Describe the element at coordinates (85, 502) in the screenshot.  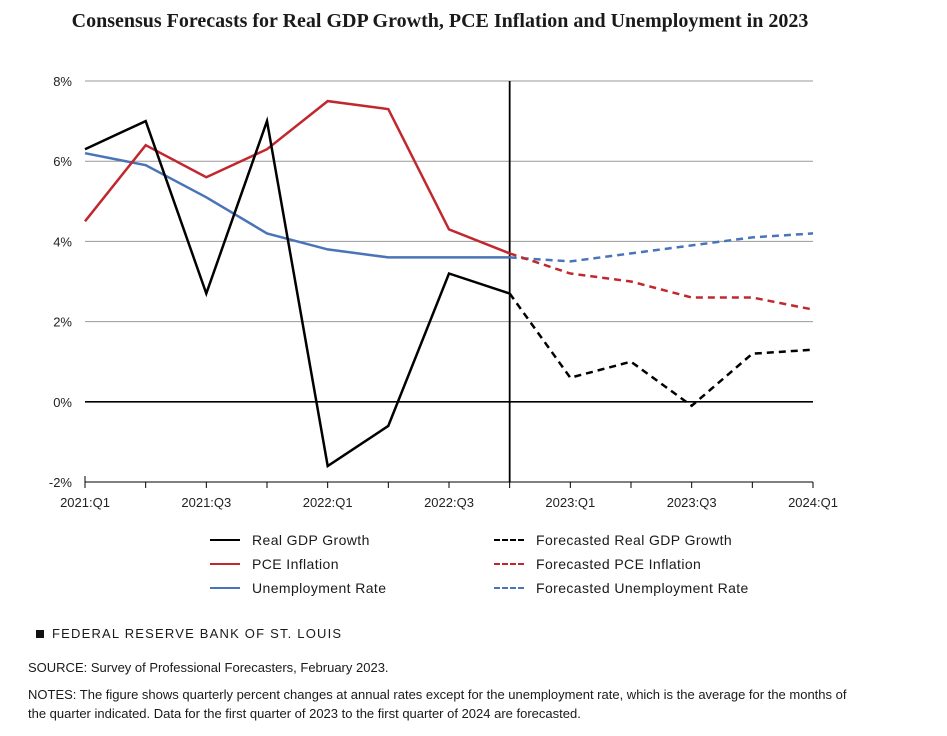
I see `x-tick-label: 2021:Q1` at that location.